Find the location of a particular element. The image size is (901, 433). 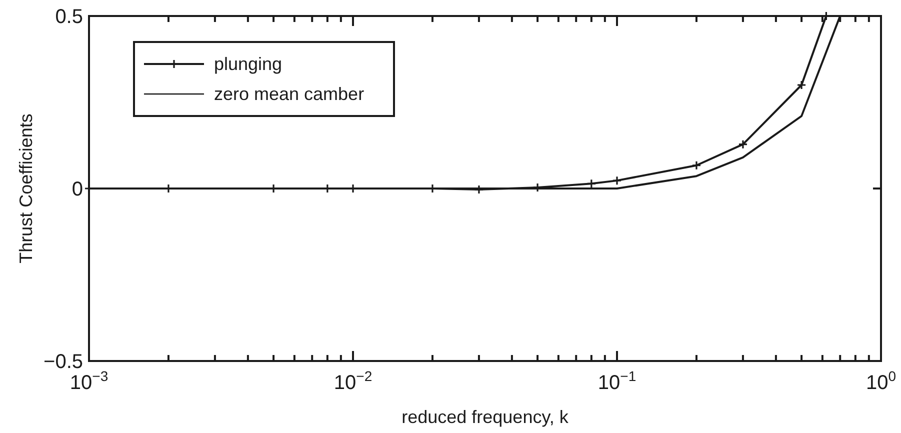

x-tick-label: 10$^{−2}$ is located at coordinates (353, 381).